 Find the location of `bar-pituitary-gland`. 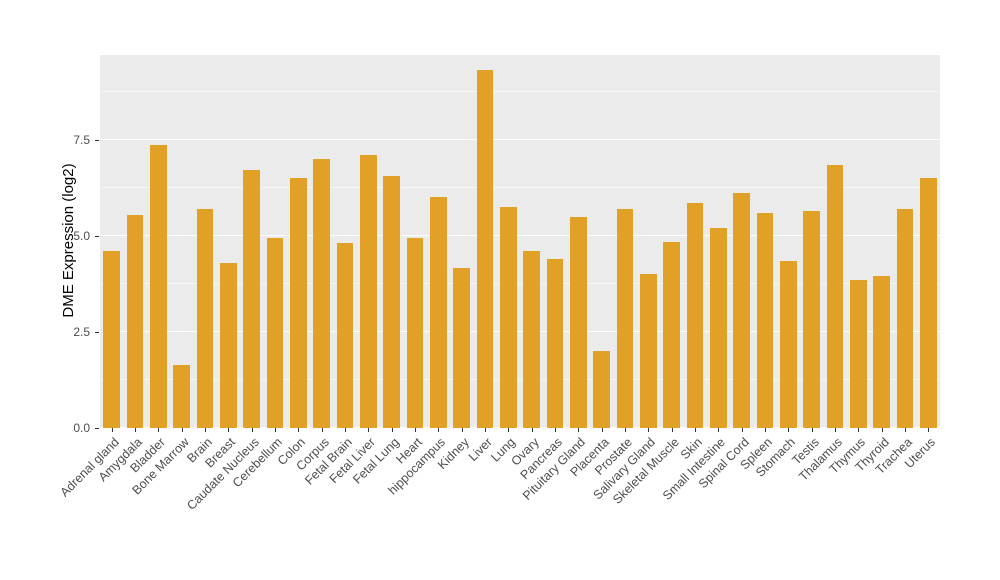

bar-pituitary-gland is located at coordinates (578, 322).